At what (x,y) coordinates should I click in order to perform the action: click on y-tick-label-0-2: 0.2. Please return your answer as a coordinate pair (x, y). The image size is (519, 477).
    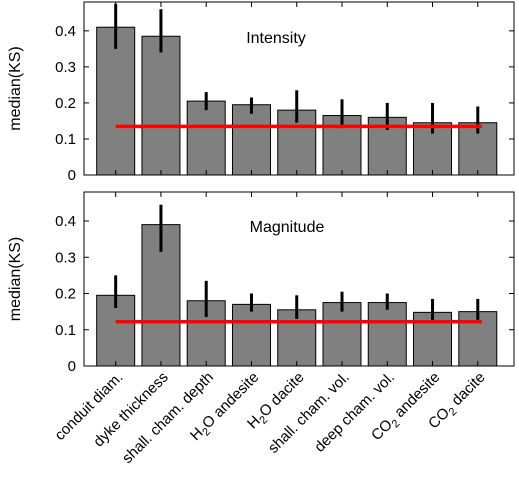
    Looking at the image, I should click on (65, 103).